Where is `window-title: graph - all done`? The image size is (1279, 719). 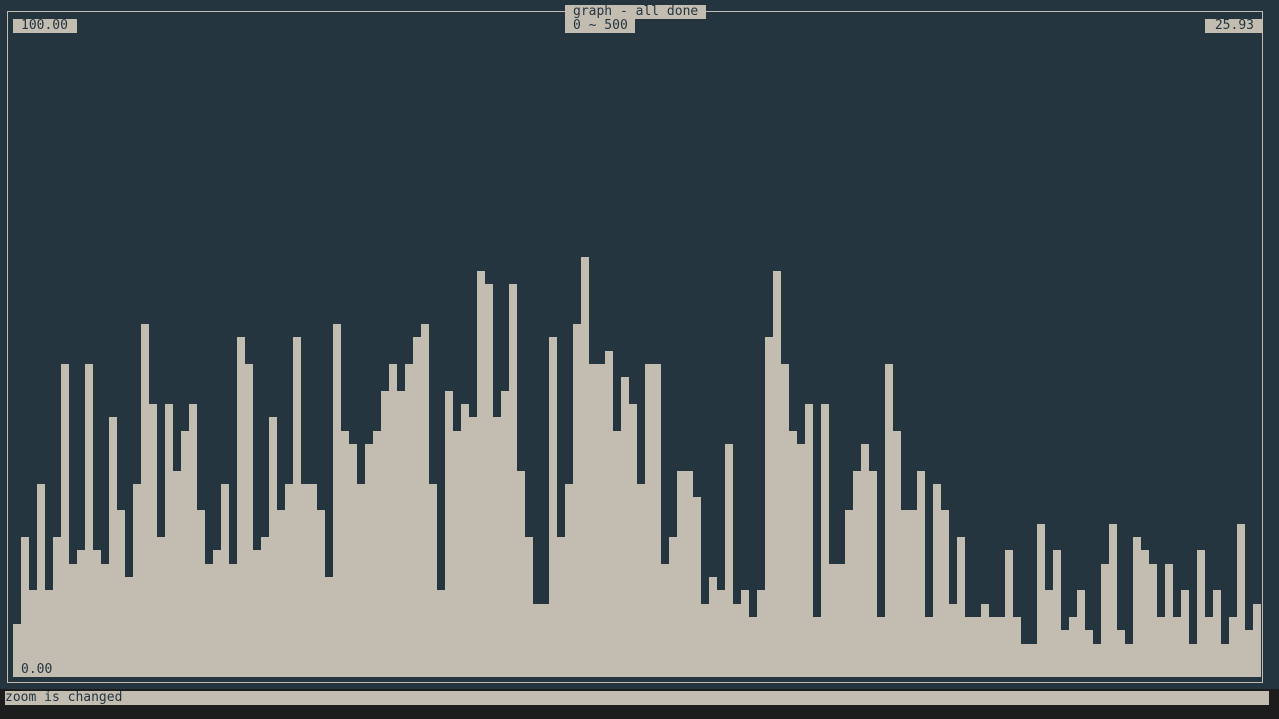 window-title: graph - all done is located at coordinates (636, 12).